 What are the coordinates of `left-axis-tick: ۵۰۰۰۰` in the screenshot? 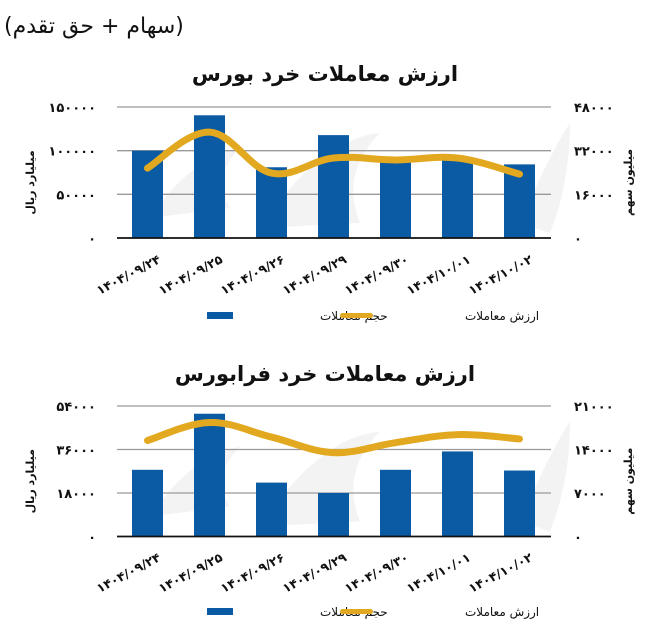 It's located at (76, 195).